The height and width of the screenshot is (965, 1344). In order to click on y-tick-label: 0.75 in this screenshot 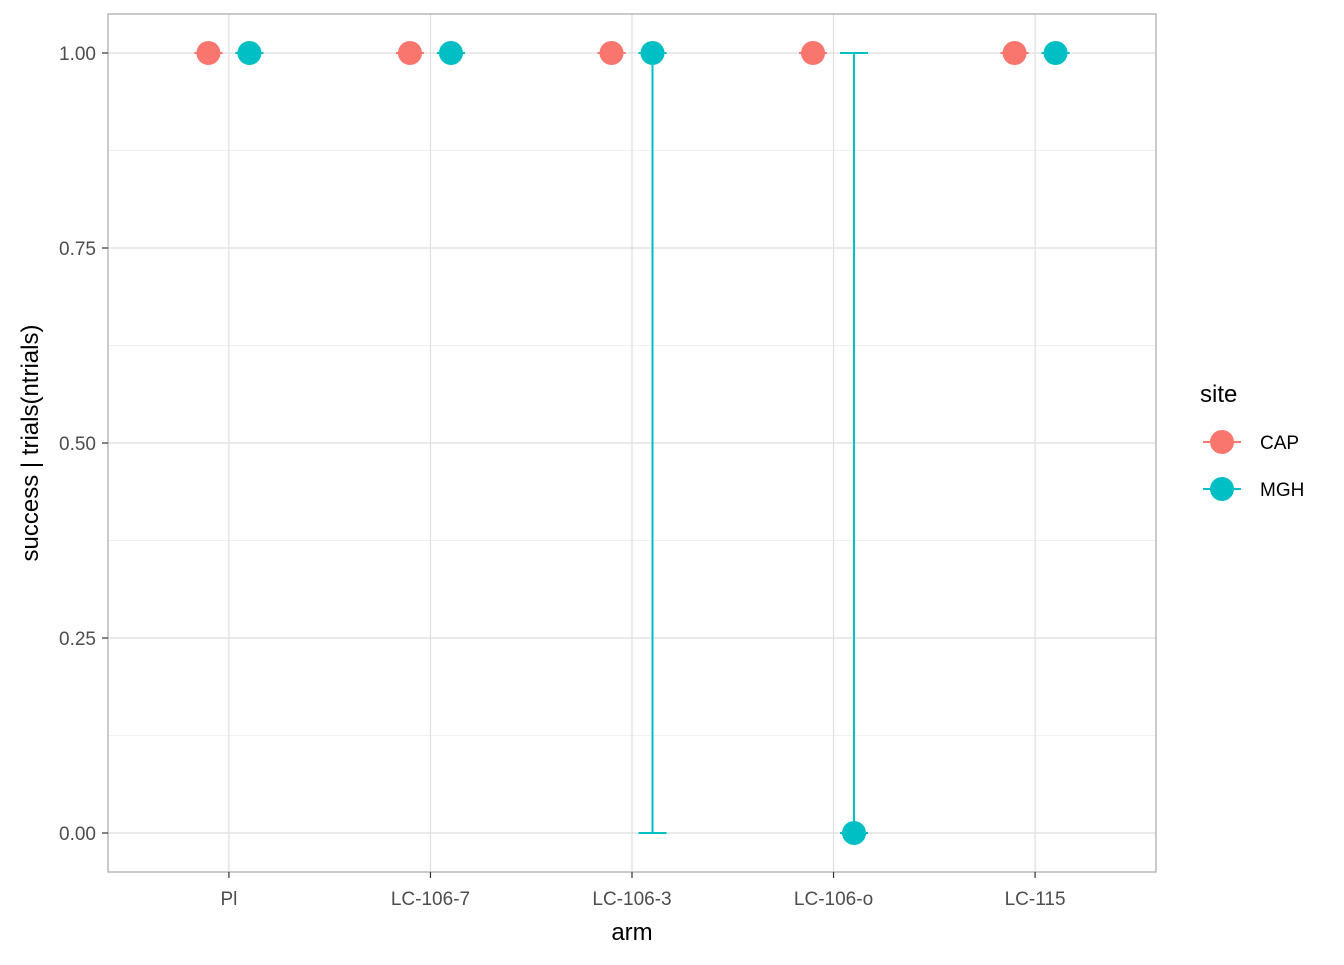, I will do `click(77, 249)`.